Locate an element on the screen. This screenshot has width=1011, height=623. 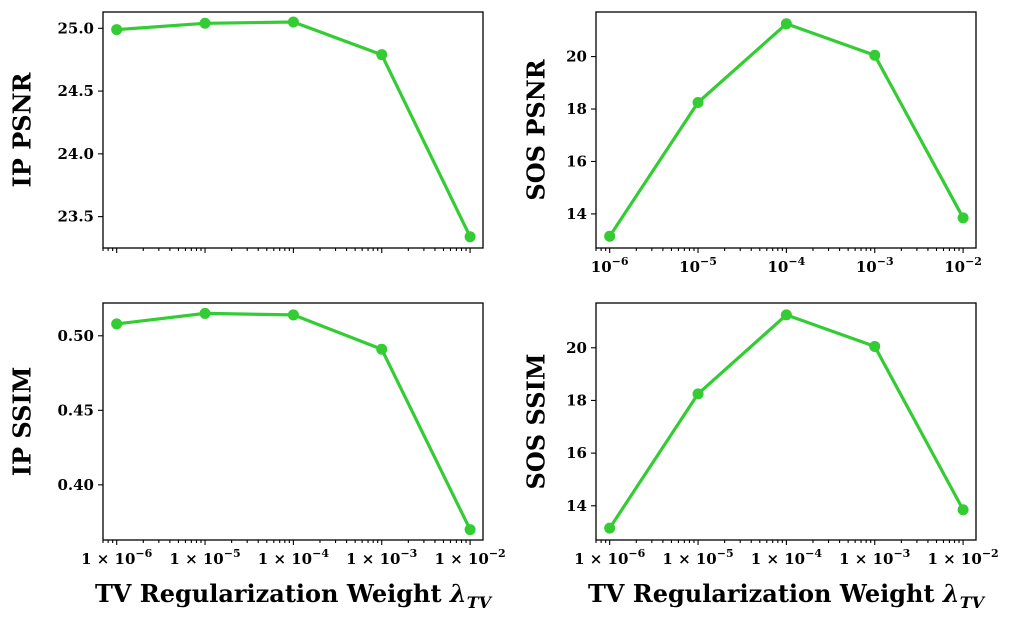
x-tick-label: 10⁻⁴ is located at coordinates (787, 265).